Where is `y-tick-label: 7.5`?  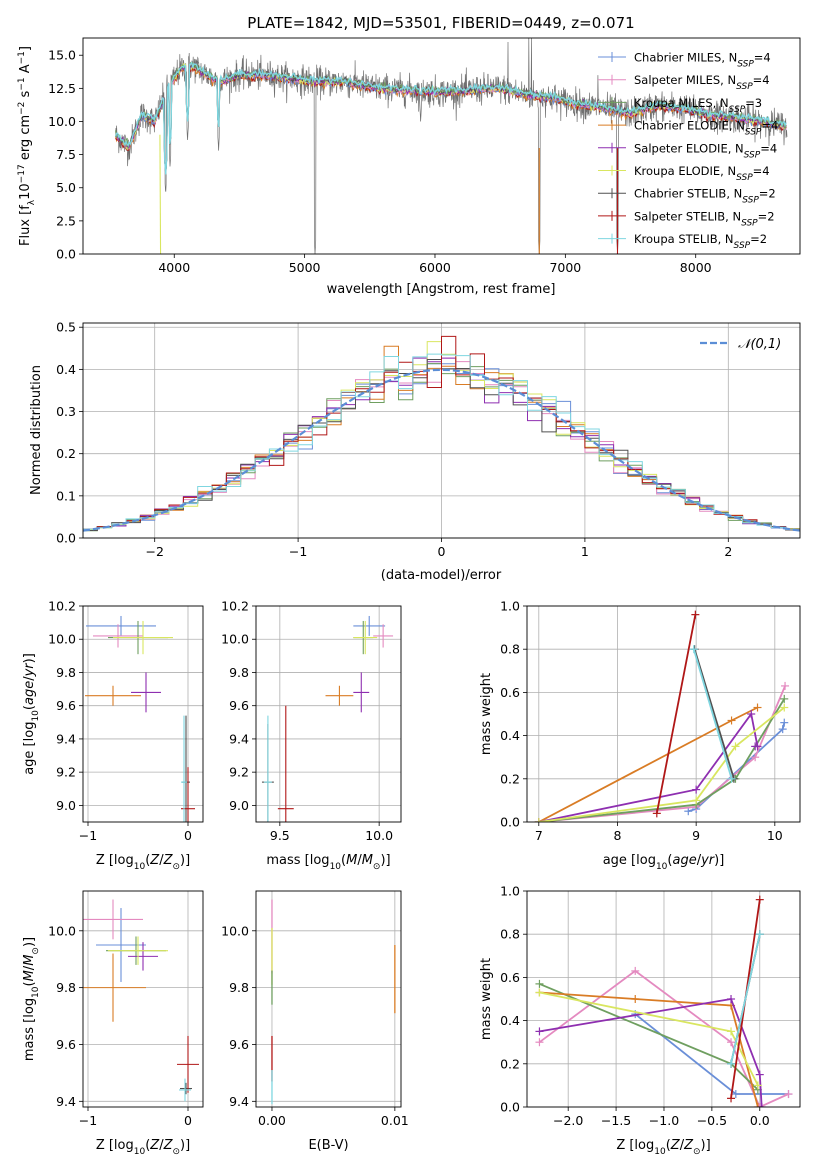 y-tick-label: 7.5 is located at coordinates (66, 154).